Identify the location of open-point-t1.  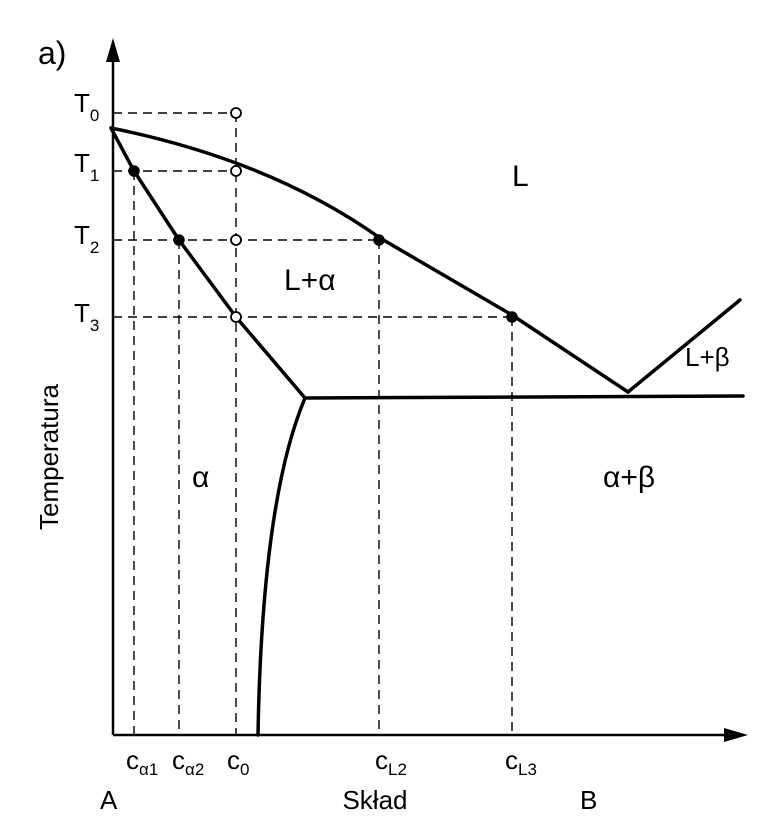
(236, 171).